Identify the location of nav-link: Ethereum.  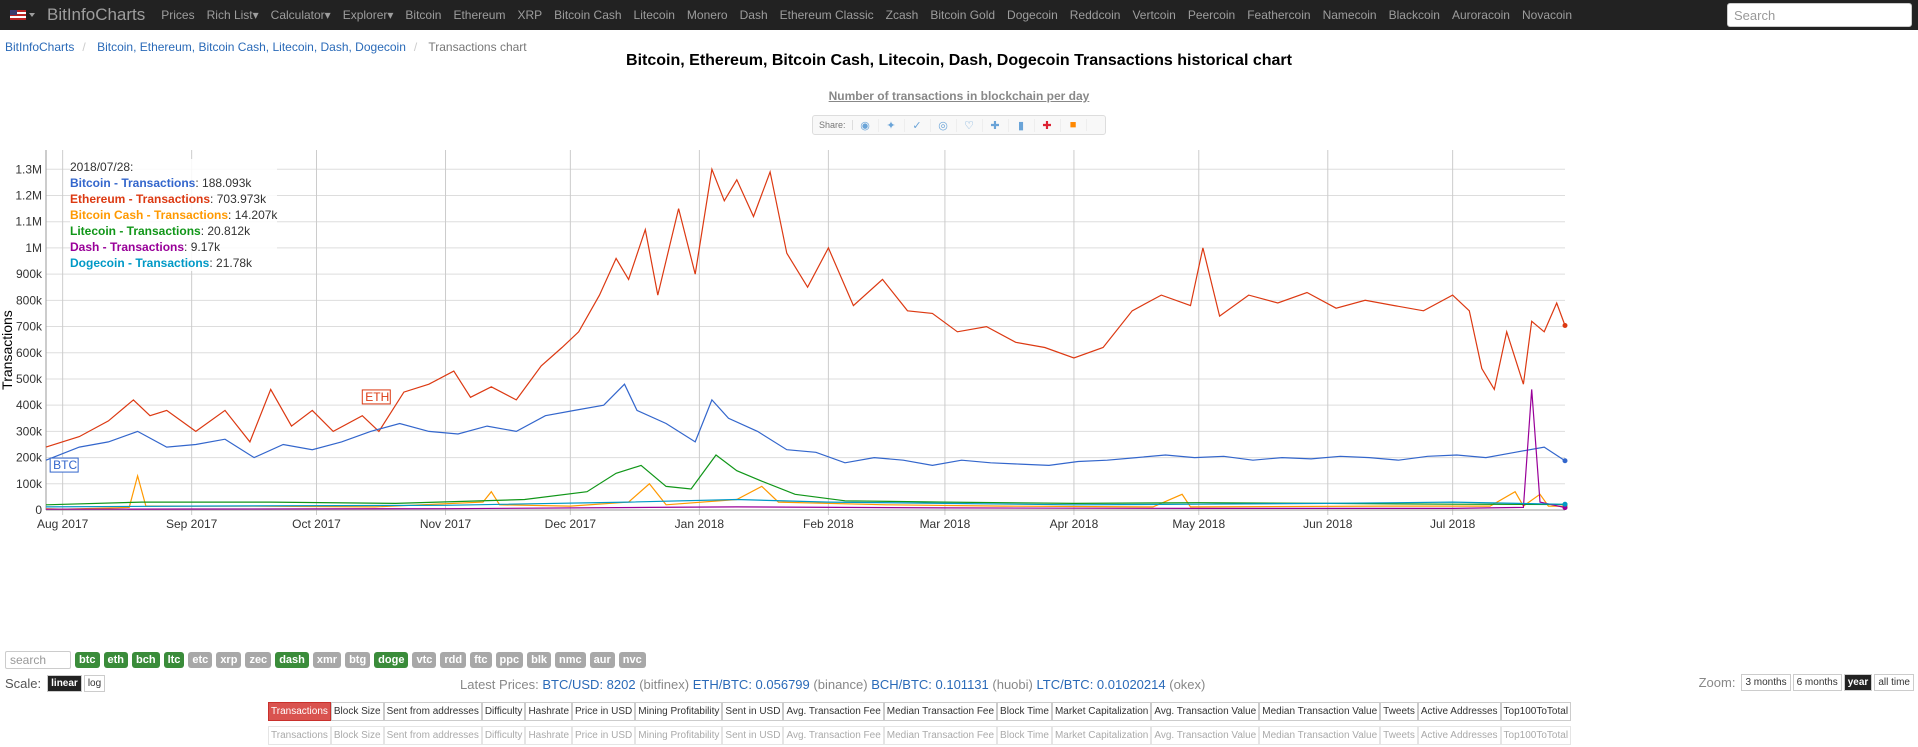
(479, 15).